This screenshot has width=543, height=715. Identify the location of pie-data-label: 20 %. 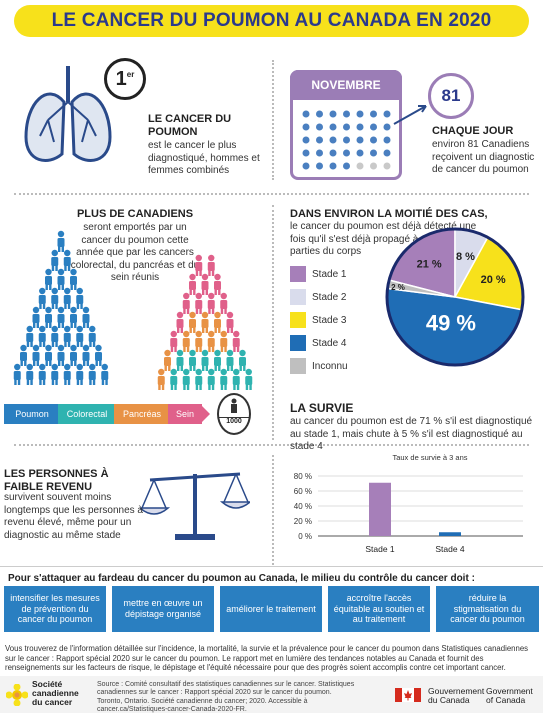
(493, 280).